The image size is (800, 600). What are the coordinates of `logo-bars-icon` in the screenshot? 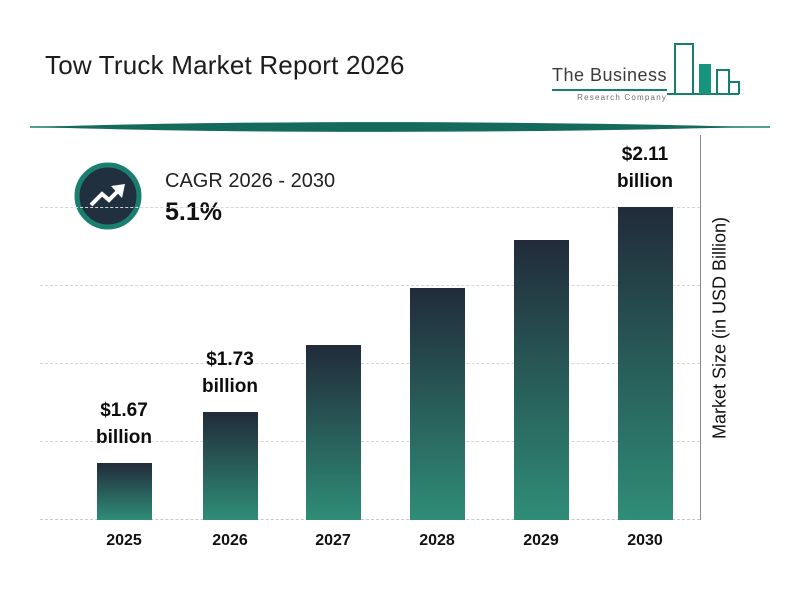 It's located at (704, 69).